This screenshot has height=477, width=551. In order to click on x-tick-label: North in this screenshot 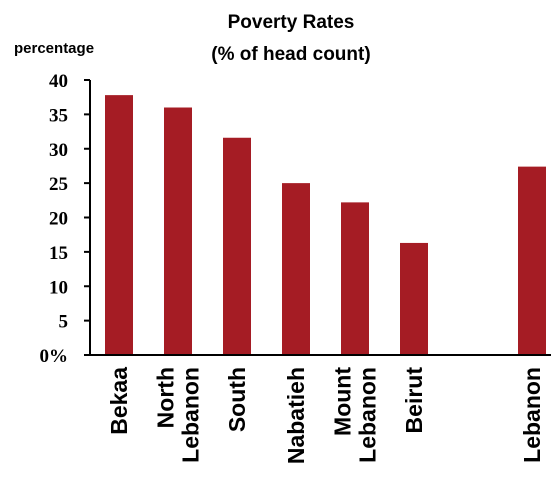, I will do `click(166, 397)`.